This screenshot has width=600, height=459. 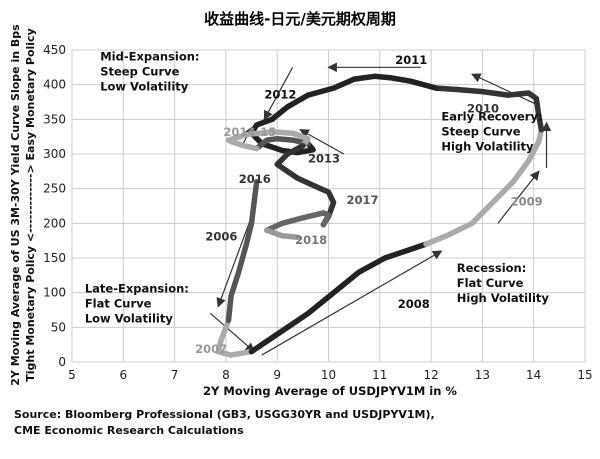 I want to click on x-tick-label: 11, so click(x=379, y=375).